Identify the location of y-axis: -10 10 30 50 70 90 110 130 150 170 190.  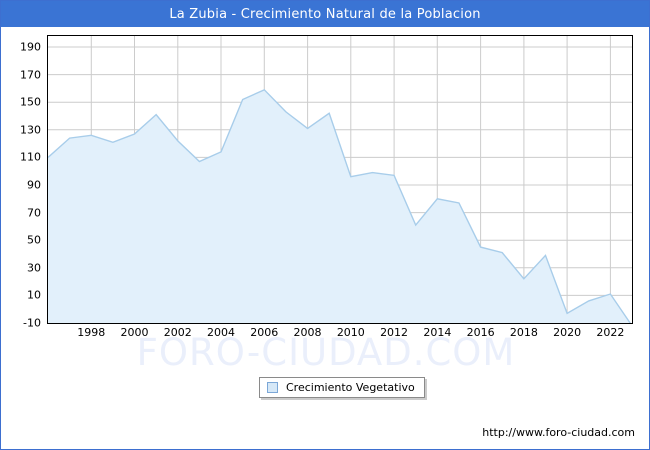
(22, 182).